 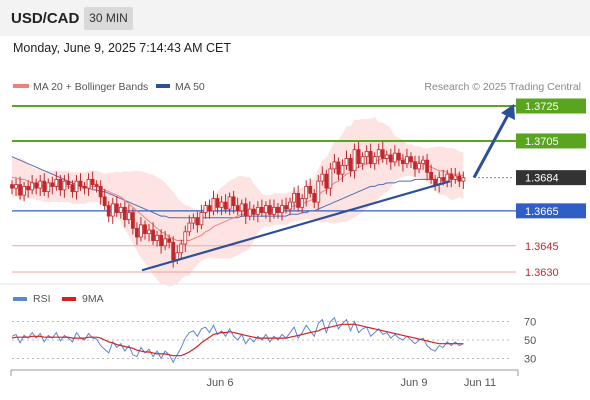 I want to click on level-label-1.3725: 1.3725, so click(x=542, y=107).